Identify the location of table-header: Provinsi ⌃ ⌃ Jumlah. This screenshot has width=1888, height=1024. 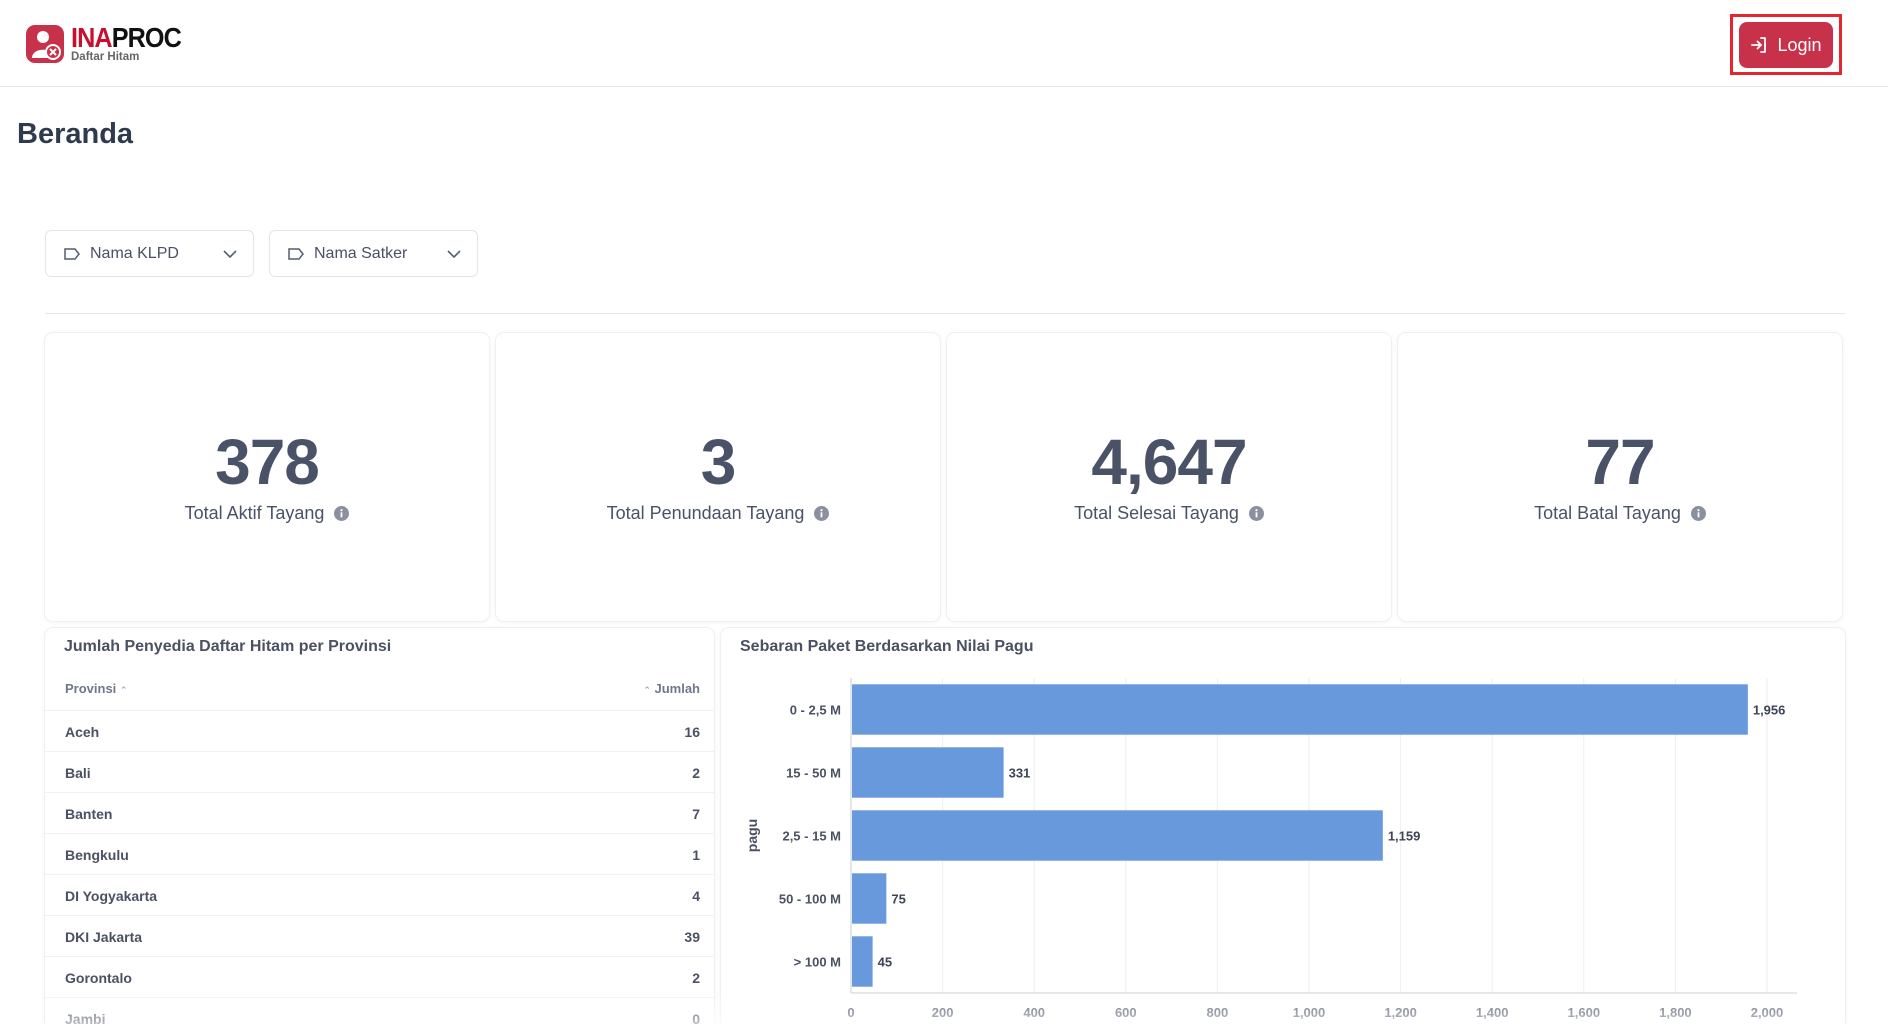
(379, 688).